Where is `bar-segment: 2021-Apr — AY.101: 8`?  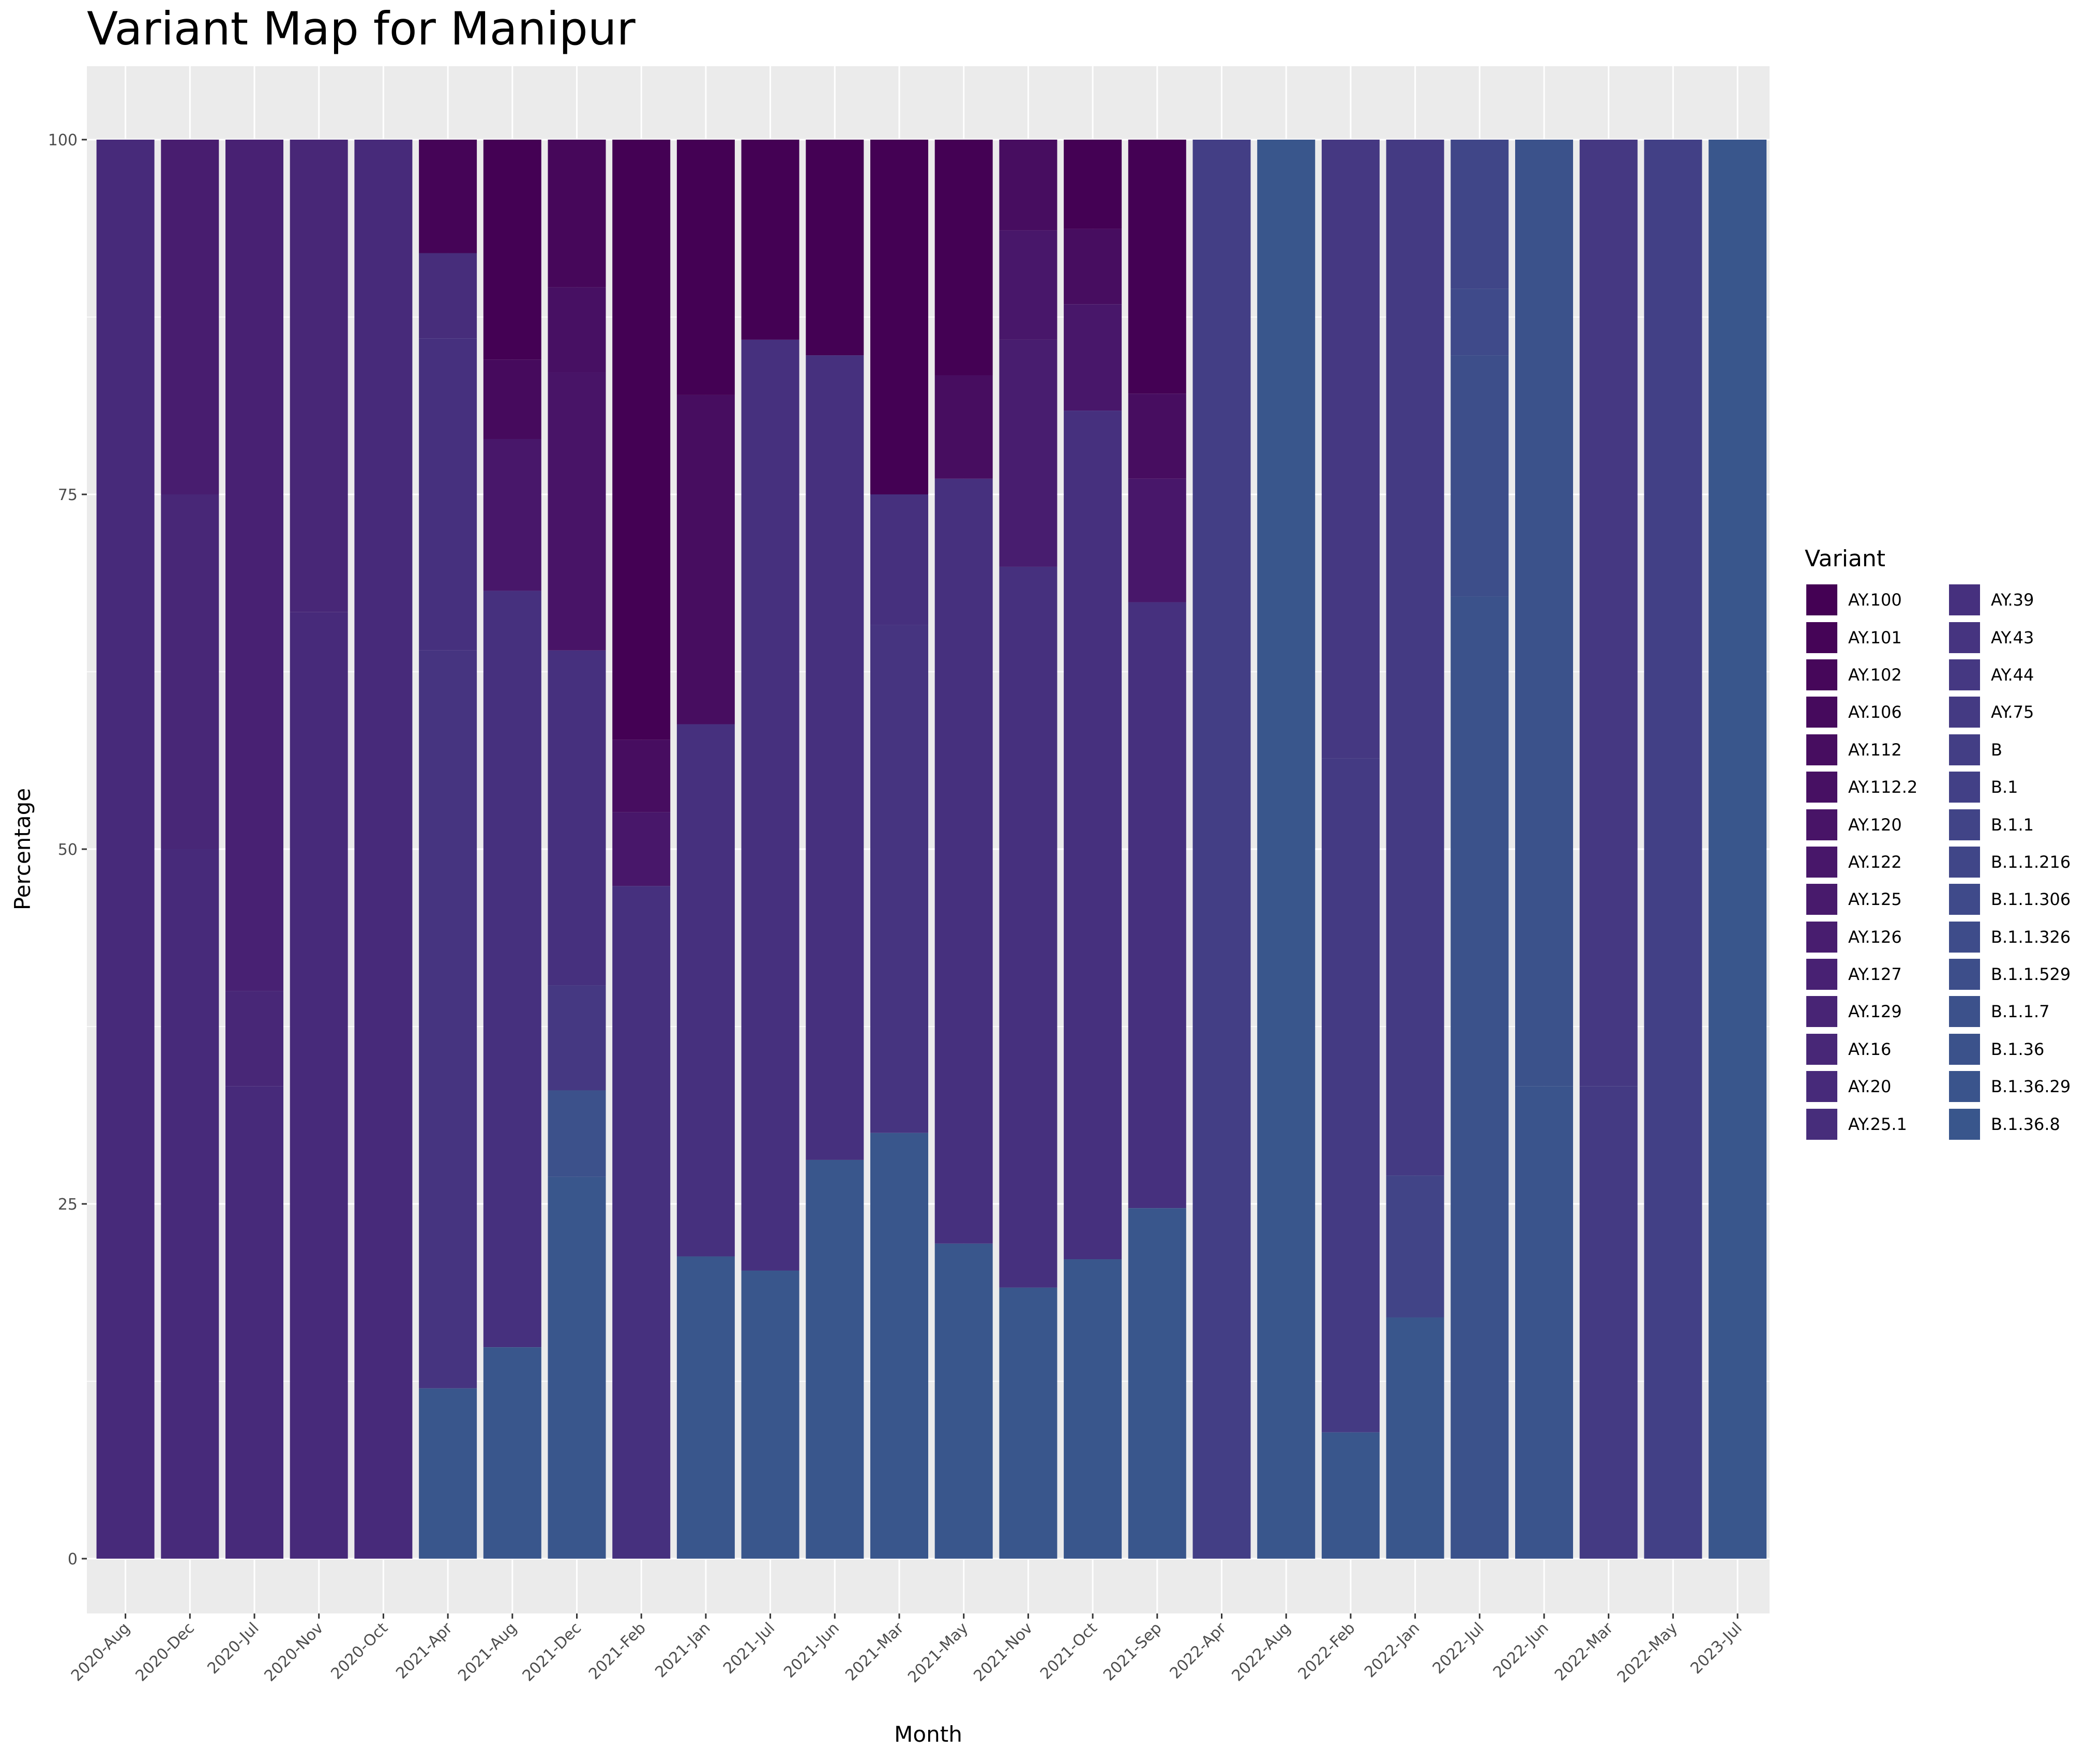
bar-segment: 2021-Apr — AY.101: 8 is located at coordinates (448, 197).